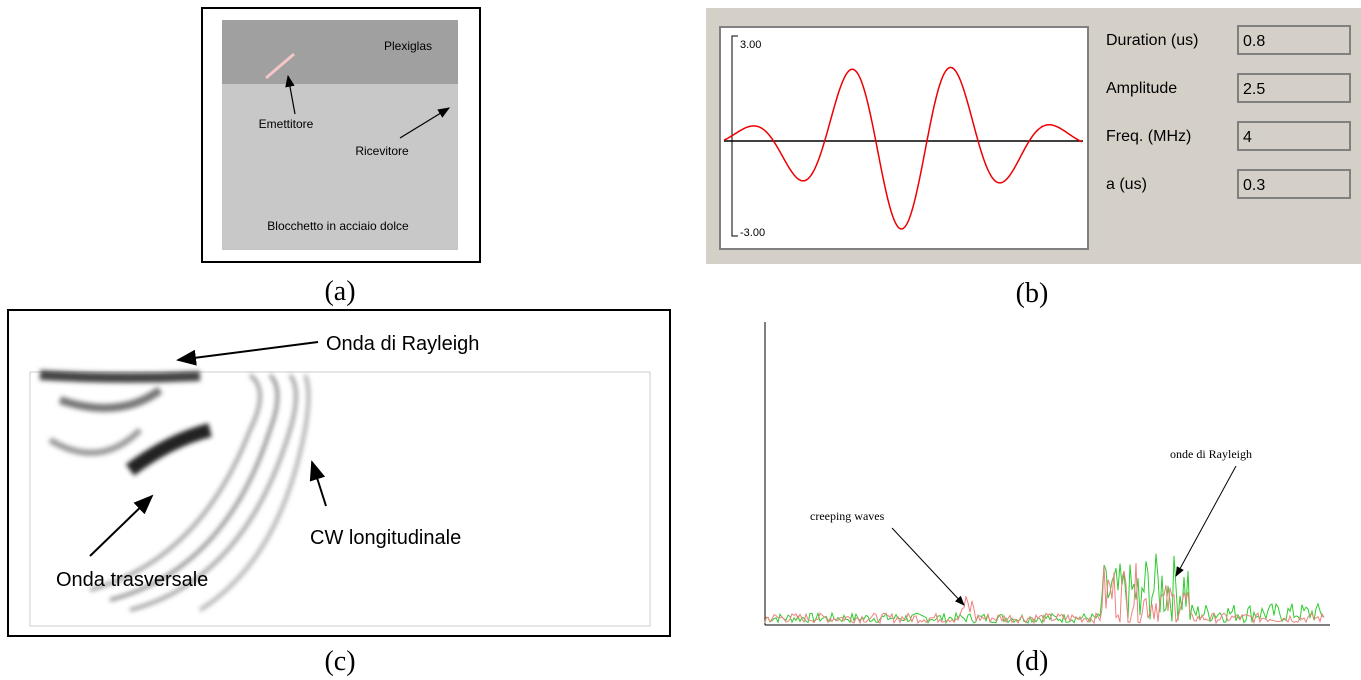 The image size is (1361, 680). I want to click on label: CW longitudinale, so click(385, 538).